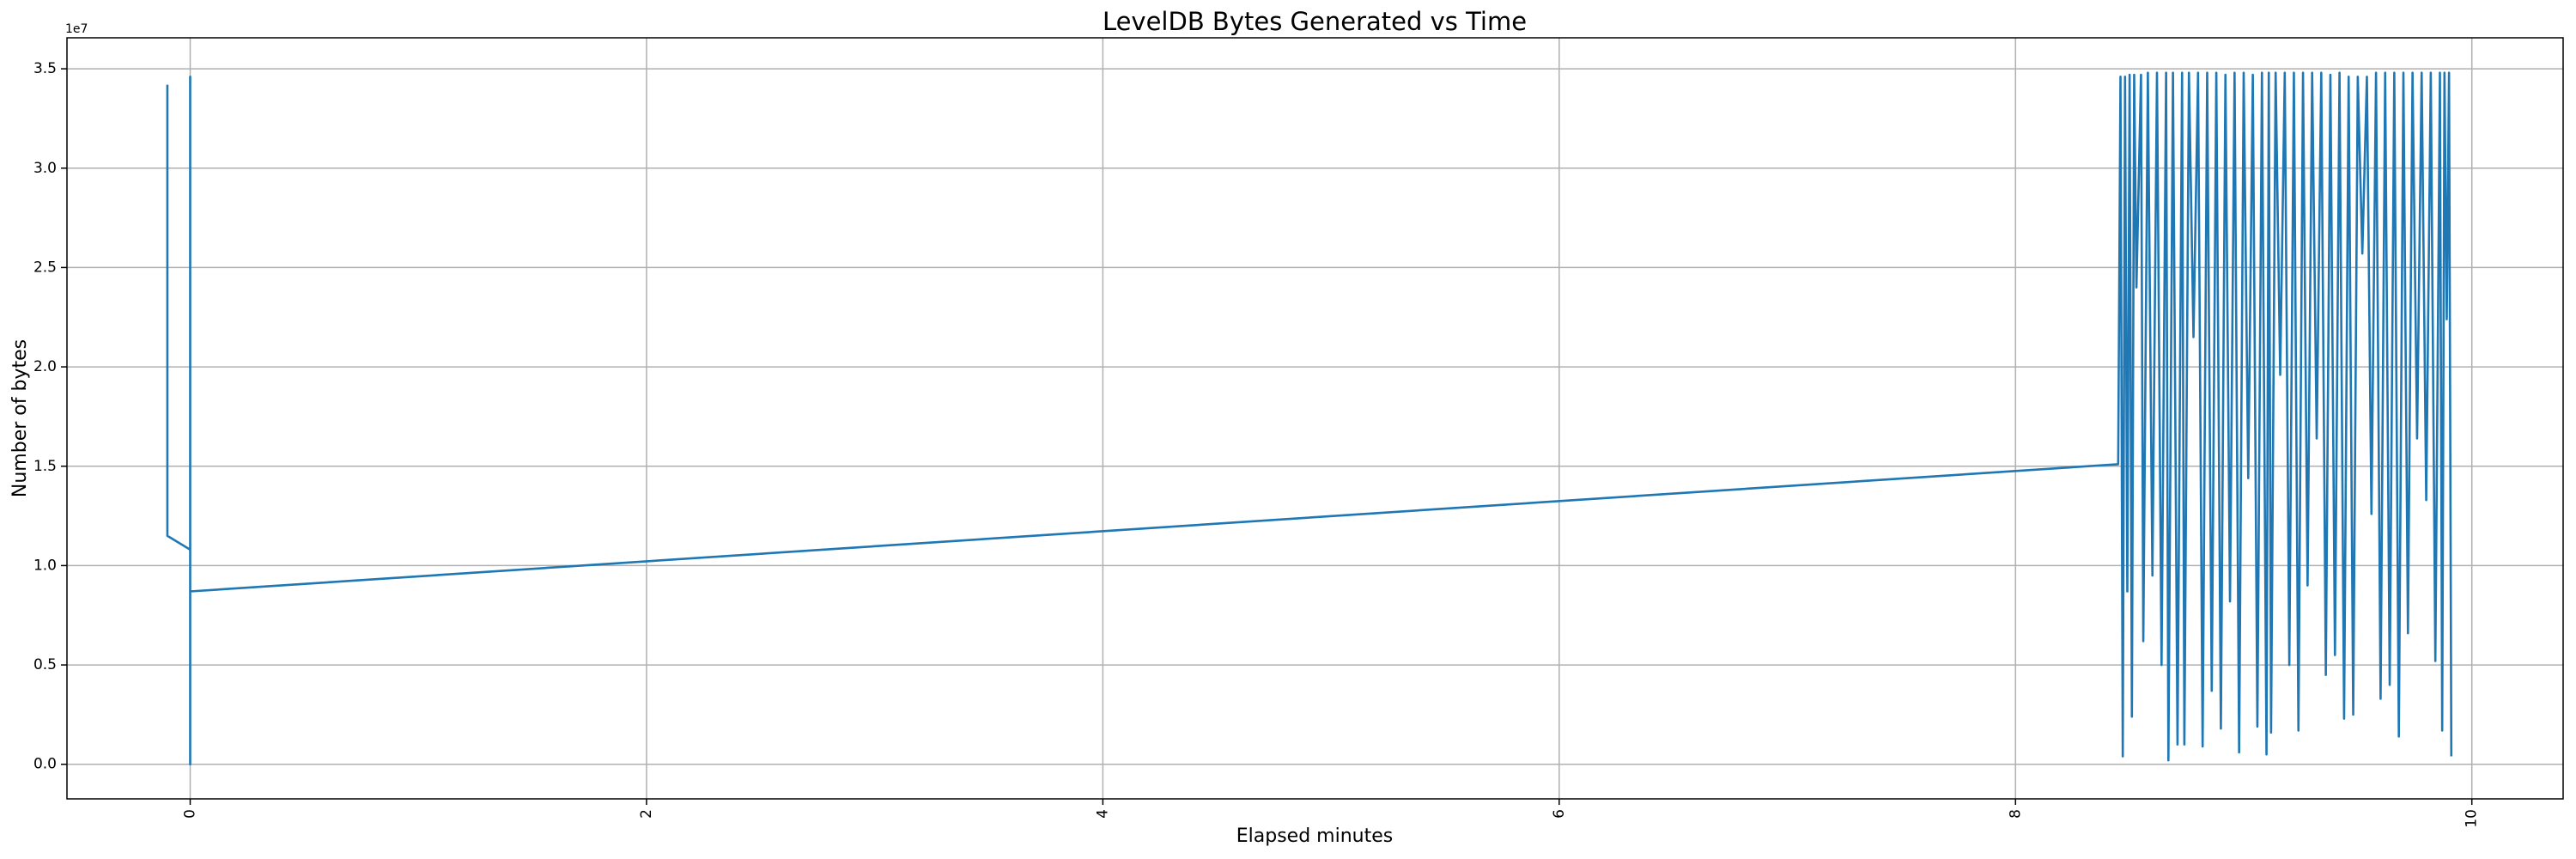 Image resolution: width=2576 pixels, height=859 pixels. Describe the element at coordinates (45, 664) in the screenshot. I see `y-tick-label: 0.5` at that location.